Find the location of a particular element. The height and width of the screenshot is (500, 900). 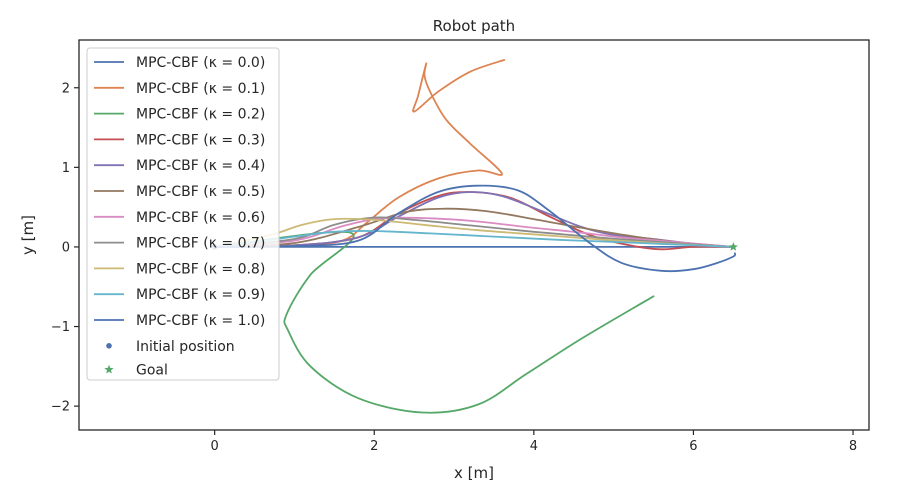

legend-frame is located at coordinates (183, 214).